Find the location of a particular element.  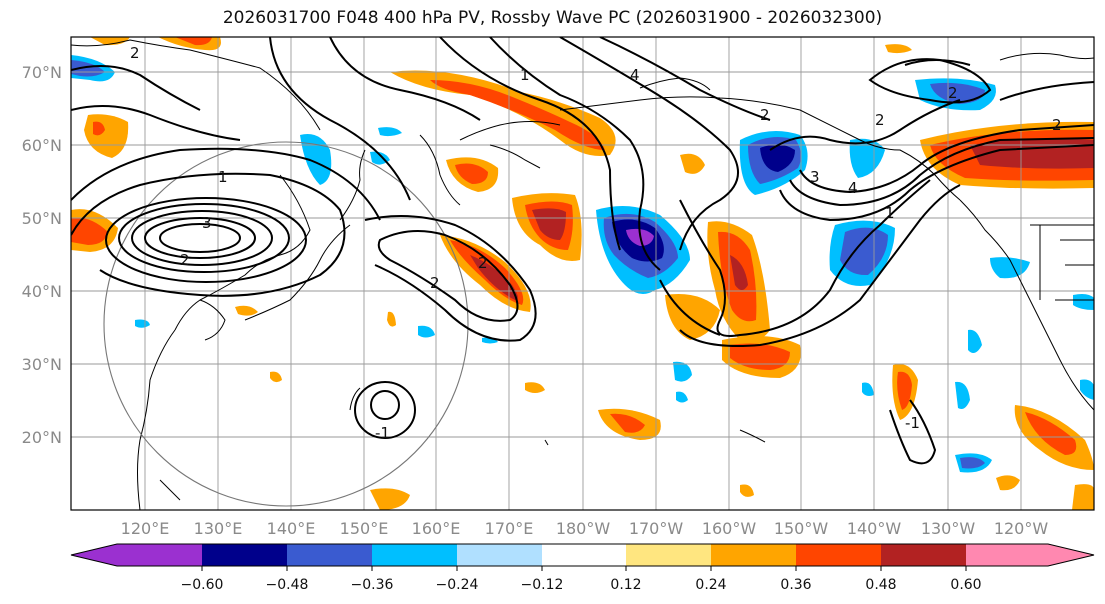

lon-label: 180°W is located at coordinates (583, 528).